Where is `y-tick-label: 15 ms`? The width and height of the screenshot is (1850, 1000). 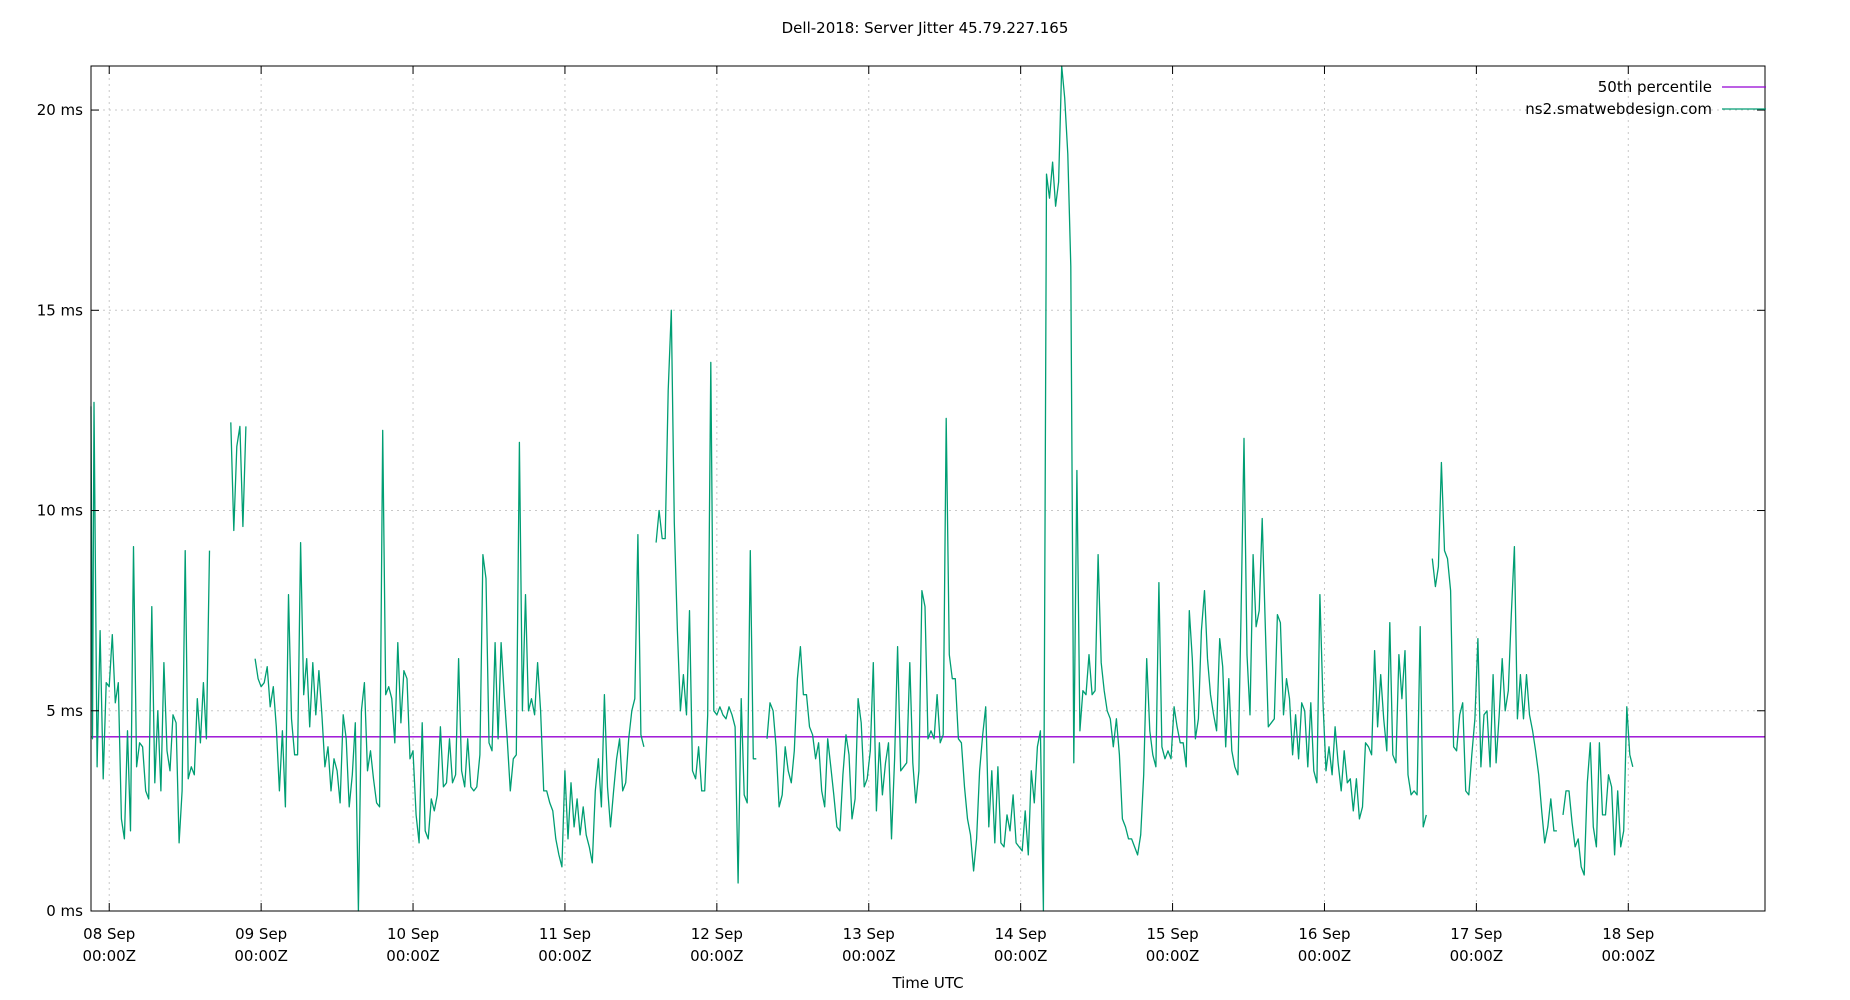 y-tick-label: 15 ms is located at coordinates (60, 310).